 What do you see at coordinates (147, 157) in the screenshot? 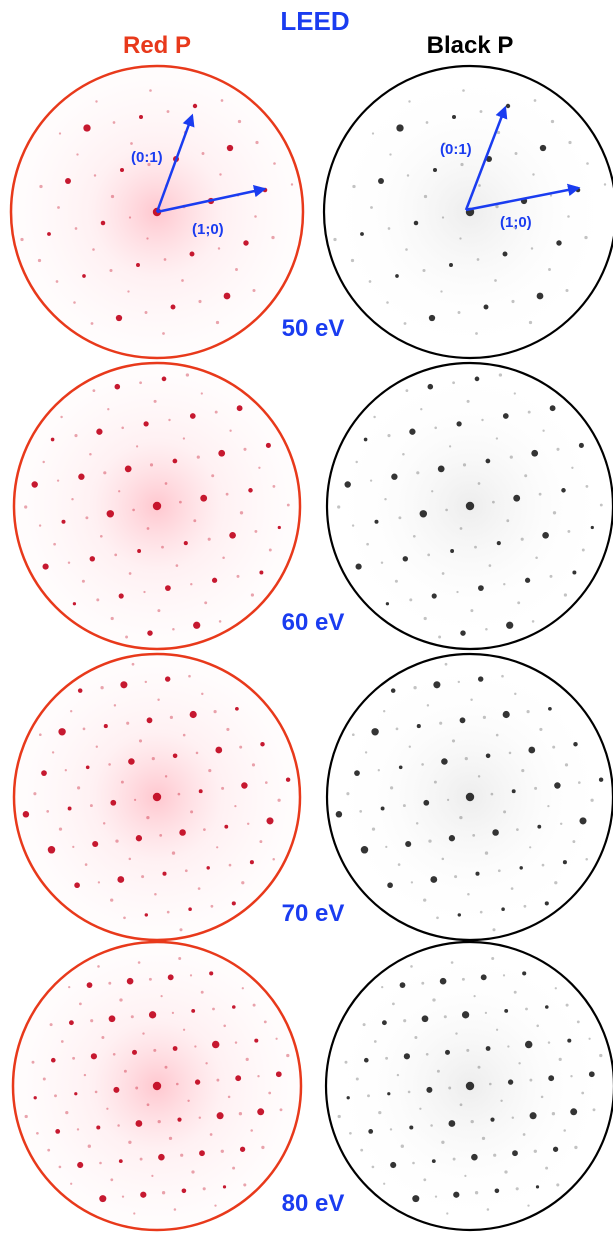
I see `vector-a-label: (0:1)` at bounding box center [147, 157].